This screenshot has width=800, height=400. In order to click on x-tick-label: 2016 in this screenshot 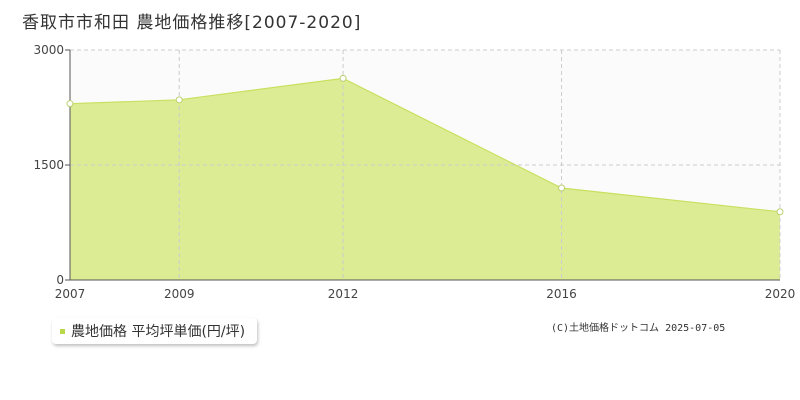, I will do `click(561, 294)`.